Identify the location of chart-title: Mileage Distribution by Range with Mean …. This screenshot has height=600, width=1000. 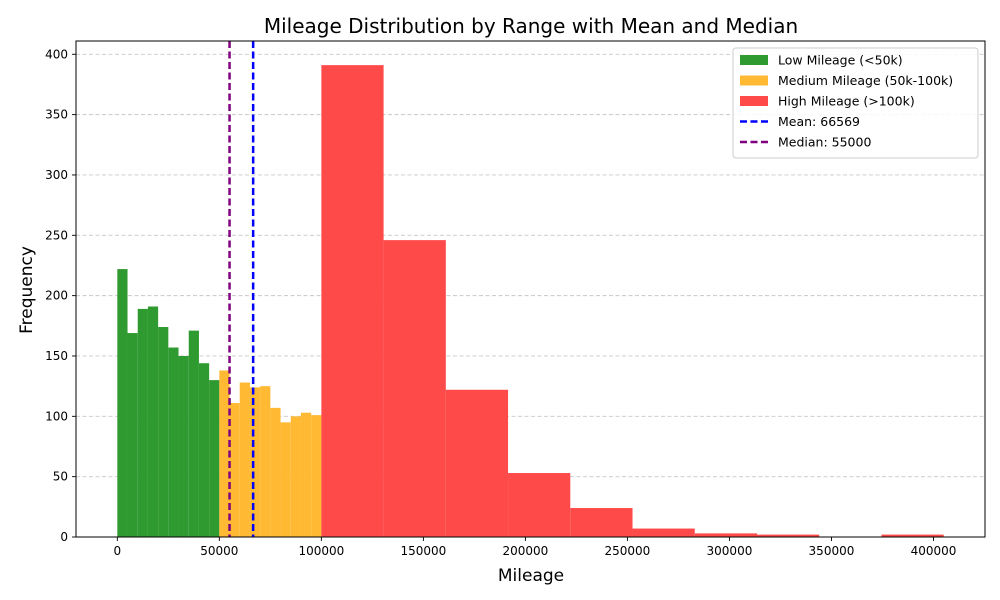
(531, 26).